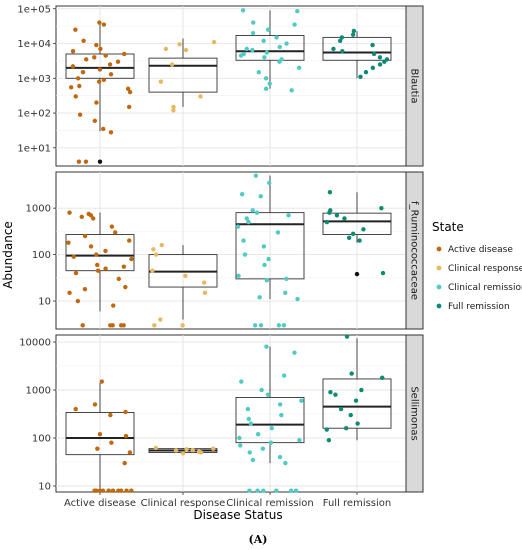  I want to click on legend-item-label: Active disease, so click(480, 250).